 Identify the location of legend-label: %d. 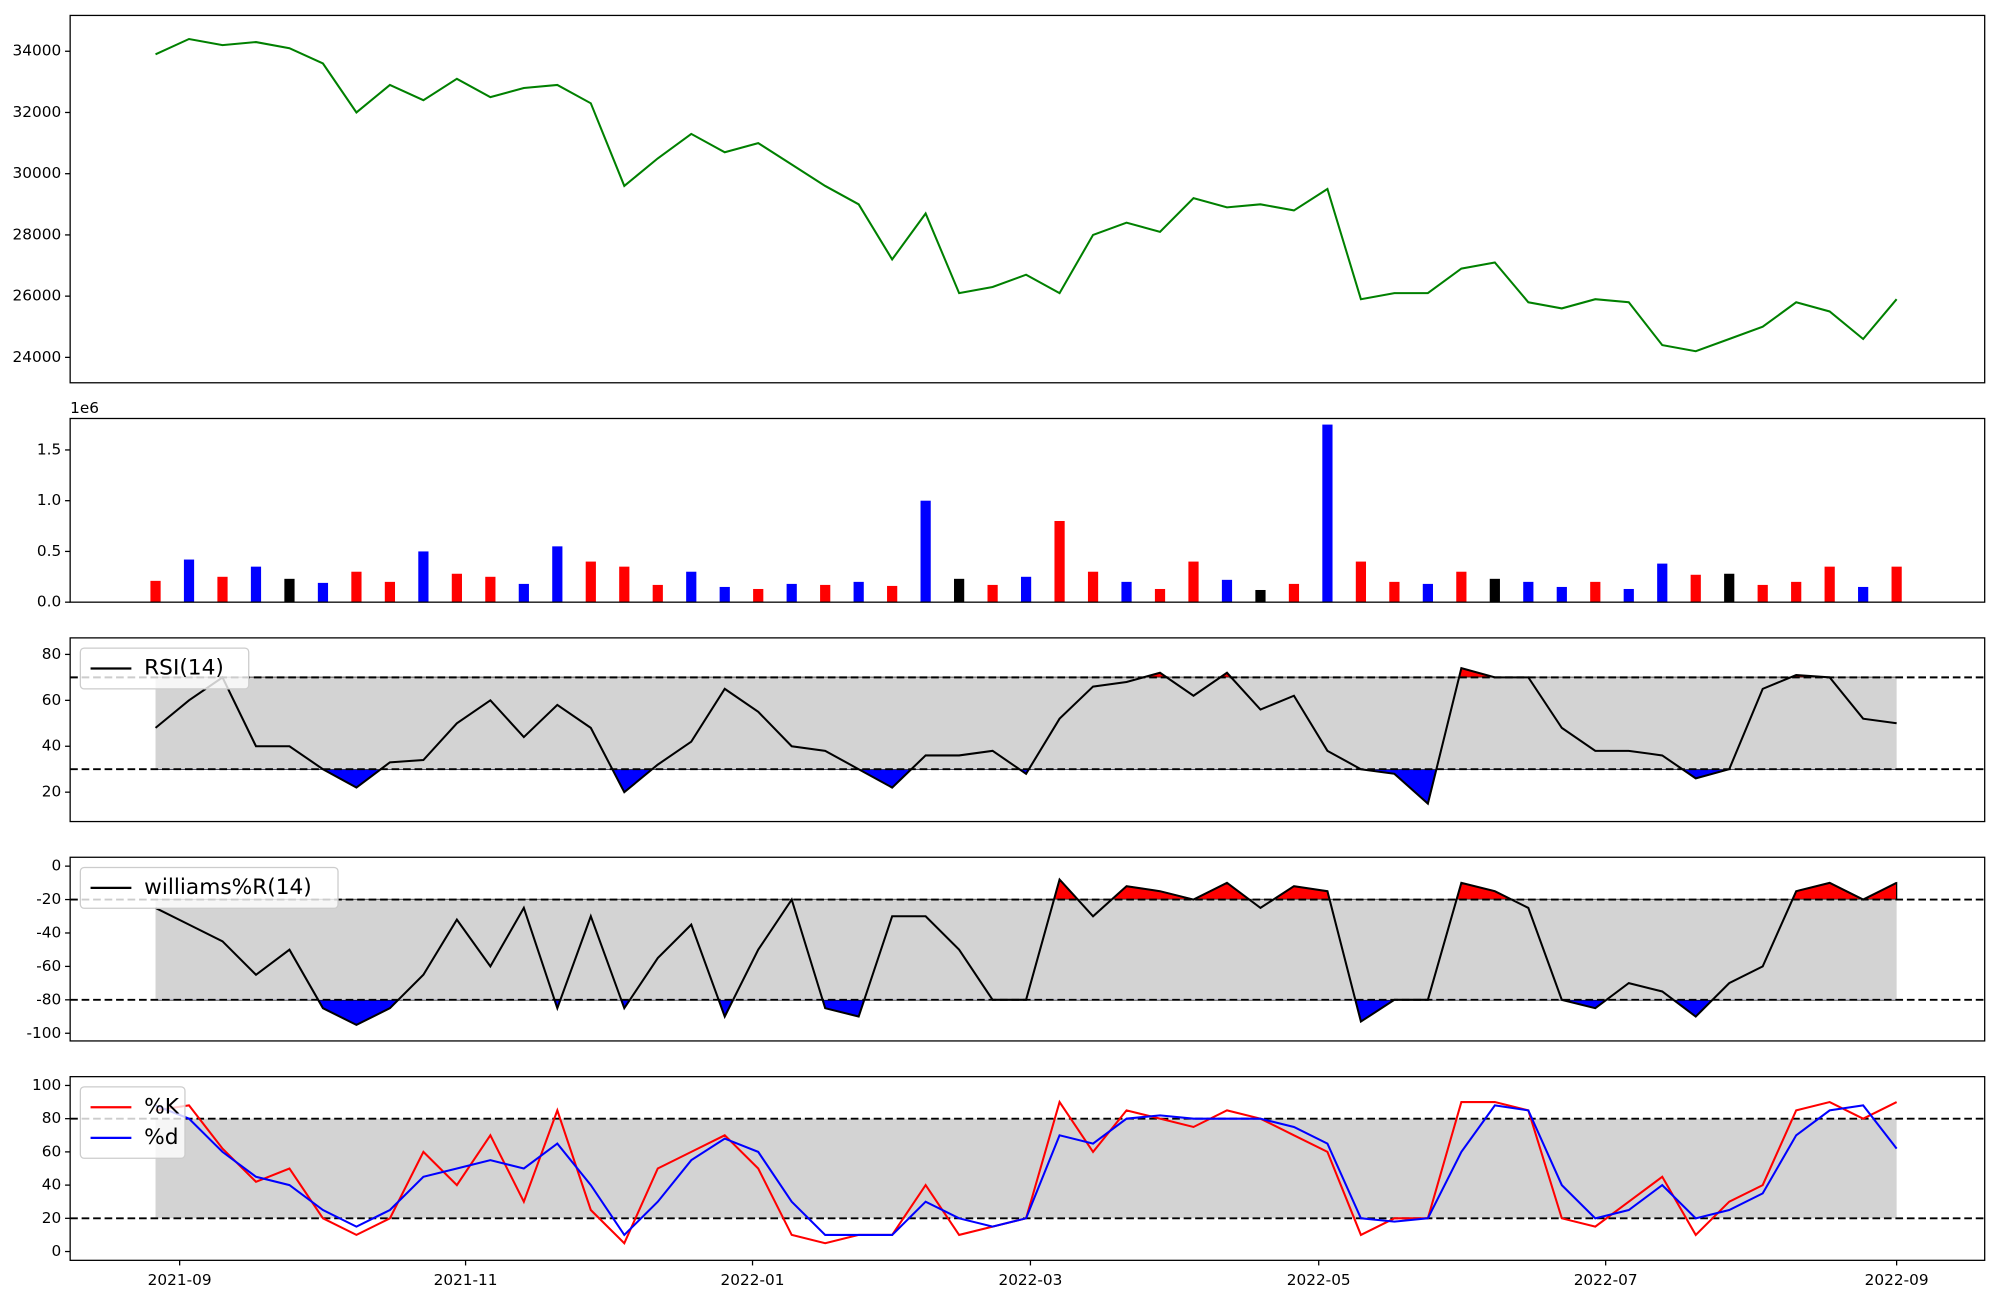
(161, 1137).